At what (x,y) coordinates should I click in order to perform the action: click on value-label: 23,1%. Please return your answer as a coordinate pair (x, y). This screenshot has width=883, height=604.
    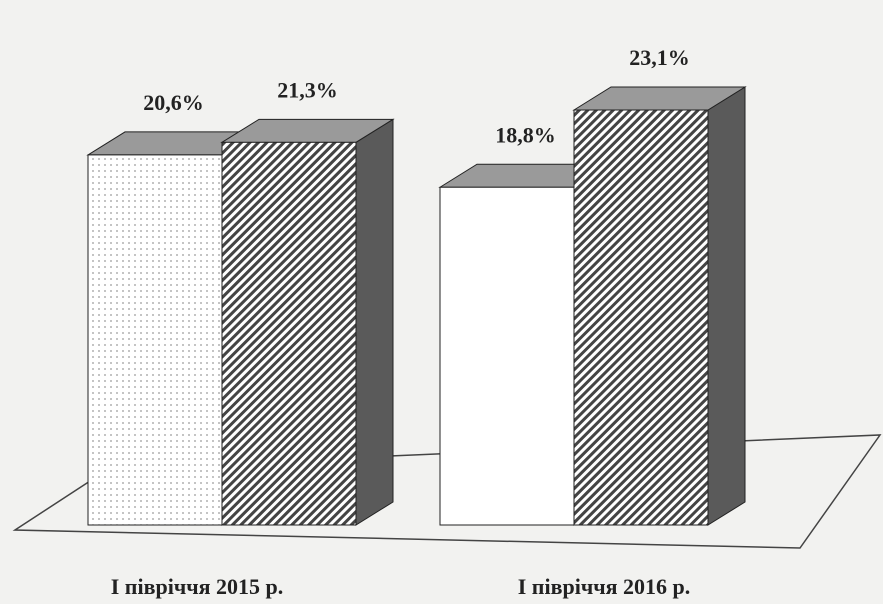
    Looking at the image, I should click on (659, 57).